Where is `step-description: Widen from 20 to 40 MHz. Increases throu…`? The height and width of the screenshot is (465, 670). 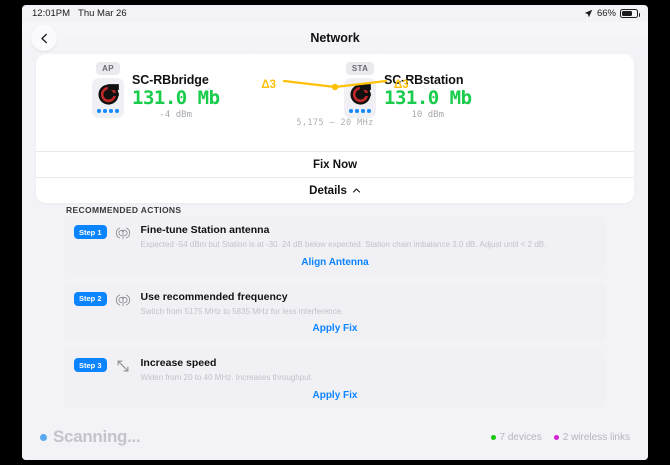
step-description: Widen from 20 to 40 MHz. Increases throu… is located at coordinates (227, 378).